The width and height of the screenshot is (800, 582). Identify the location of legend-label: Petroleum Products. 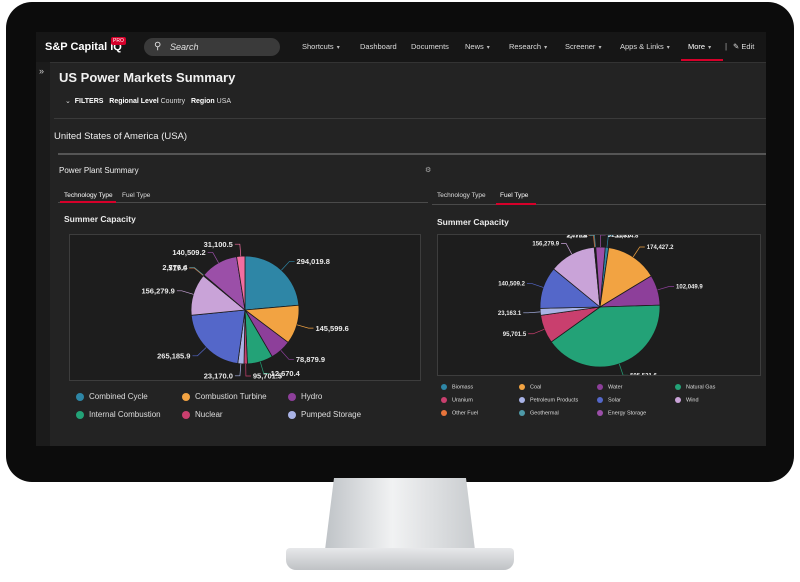
(554, 400).